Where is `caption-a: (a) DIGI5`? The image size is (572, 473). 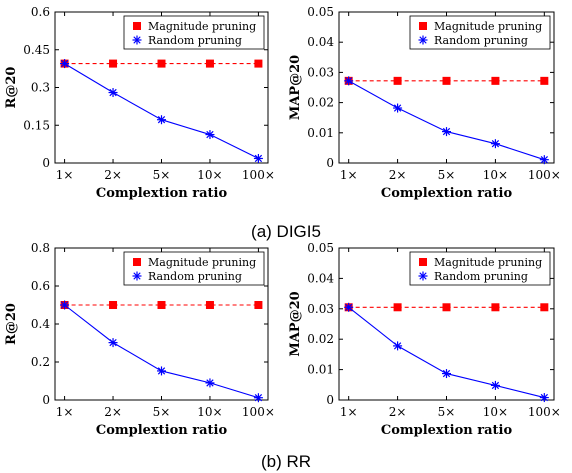
caption-a: (a) DIGI5 is located at coordinates (286, 231).